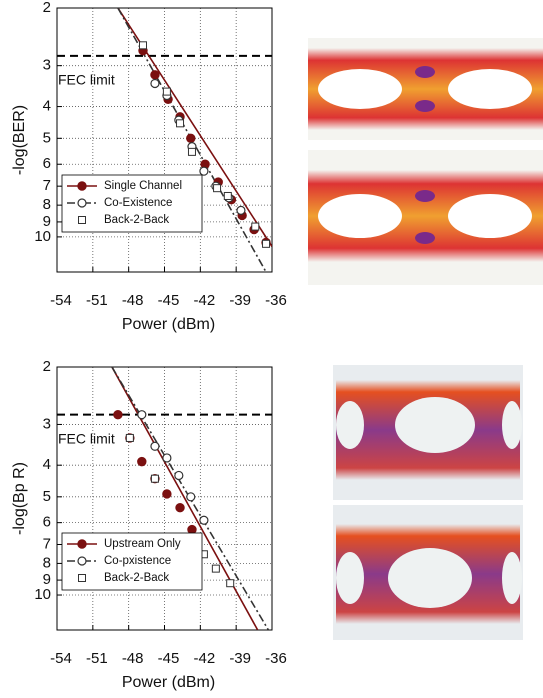 The height and width of the screenshot is (698, 543). Describe the element at coordinates (137, 561) in the screenshot. I see `legend-label: Co-pxistence` at that location.